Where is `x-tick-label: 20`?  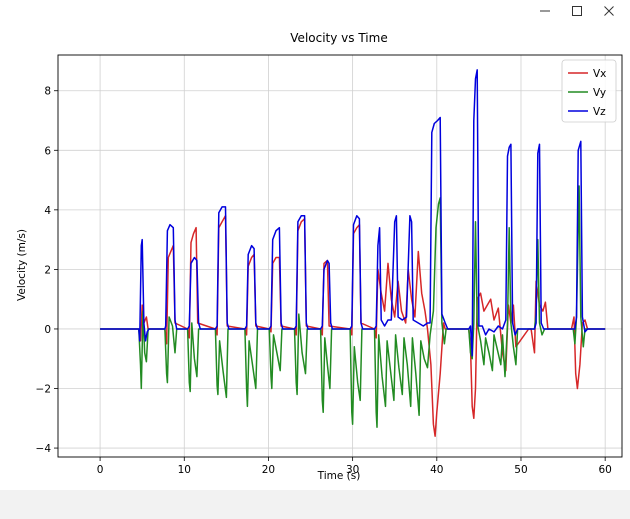
x-tick-label: 20 is located at coordinates (268, 470).